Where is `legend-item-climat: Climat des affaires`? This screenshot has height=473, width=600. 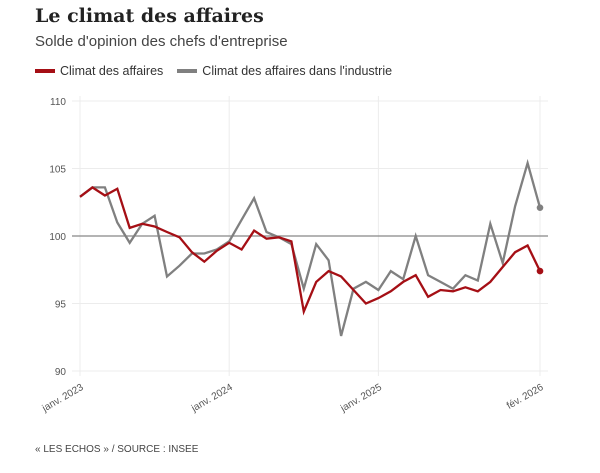 legend-item-climat: Climat des affaires is located at coordinates (99, 71).